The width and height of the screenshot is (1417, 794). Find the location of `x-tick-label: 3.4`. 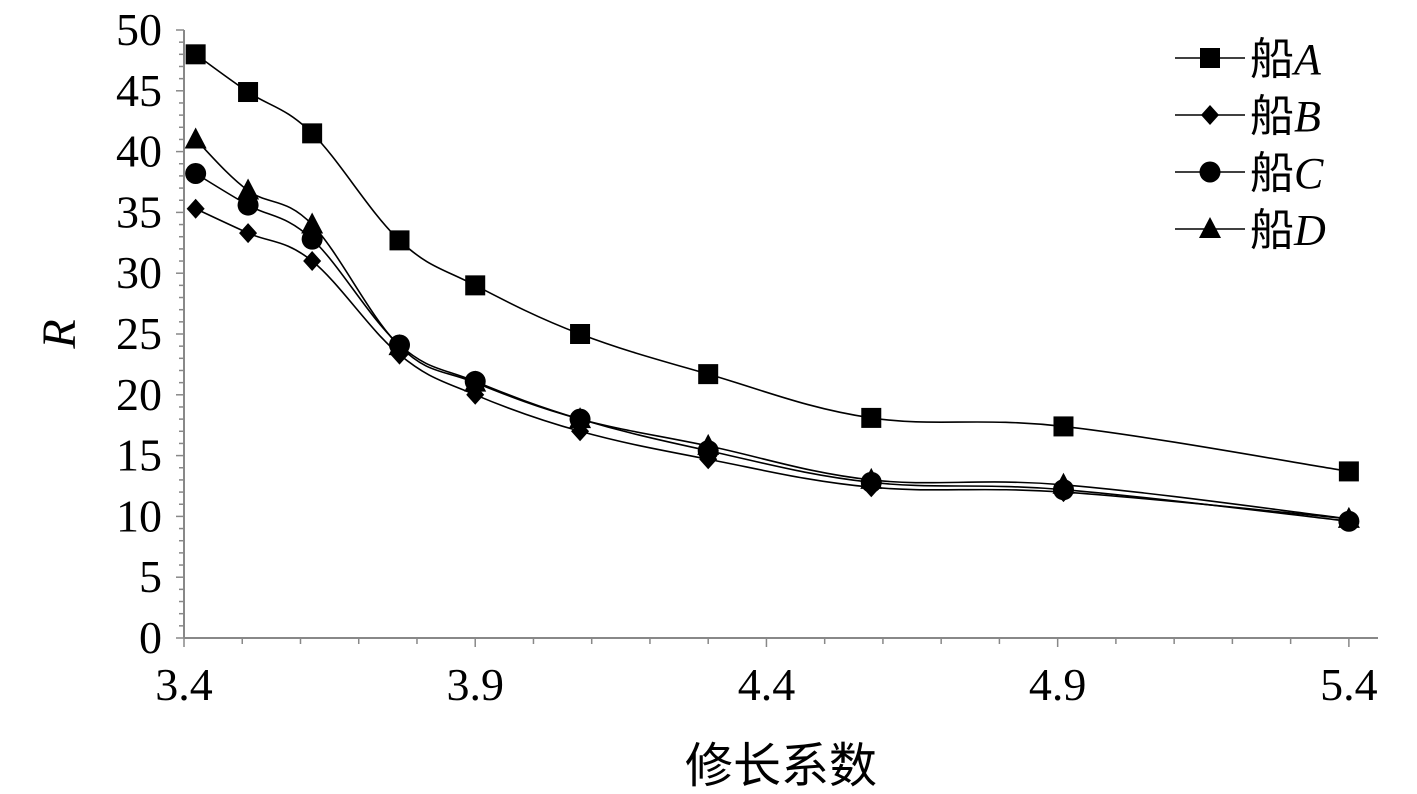

x-tick-label: 3.4 is located at coordinates (184, 684).